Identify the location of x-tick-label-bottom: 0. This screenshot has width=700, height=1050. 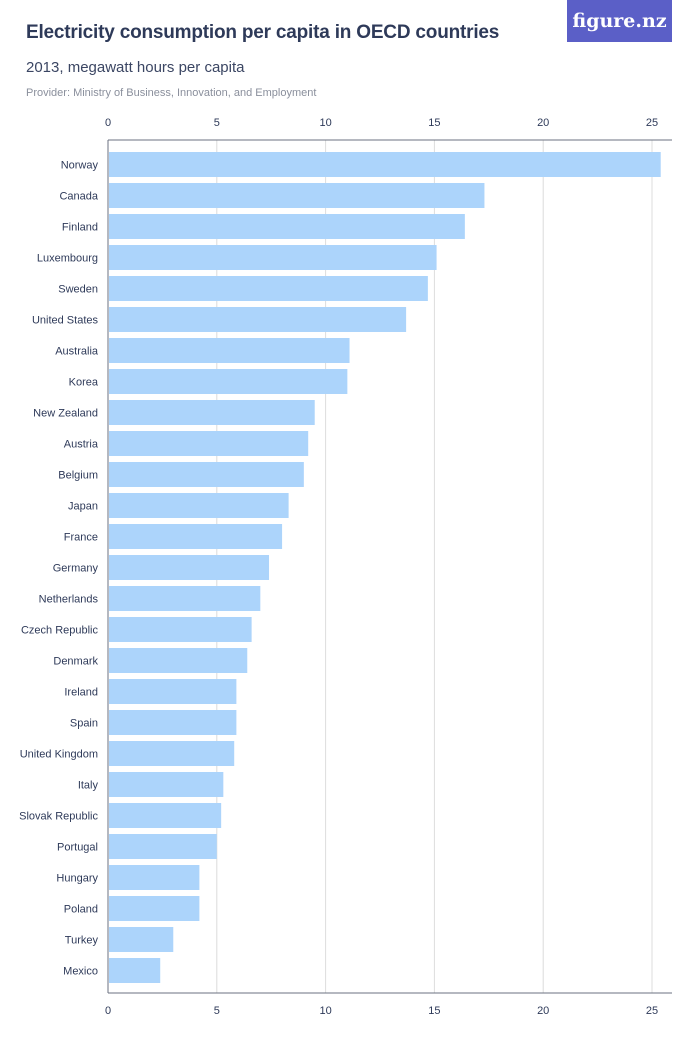
(108, 1011).